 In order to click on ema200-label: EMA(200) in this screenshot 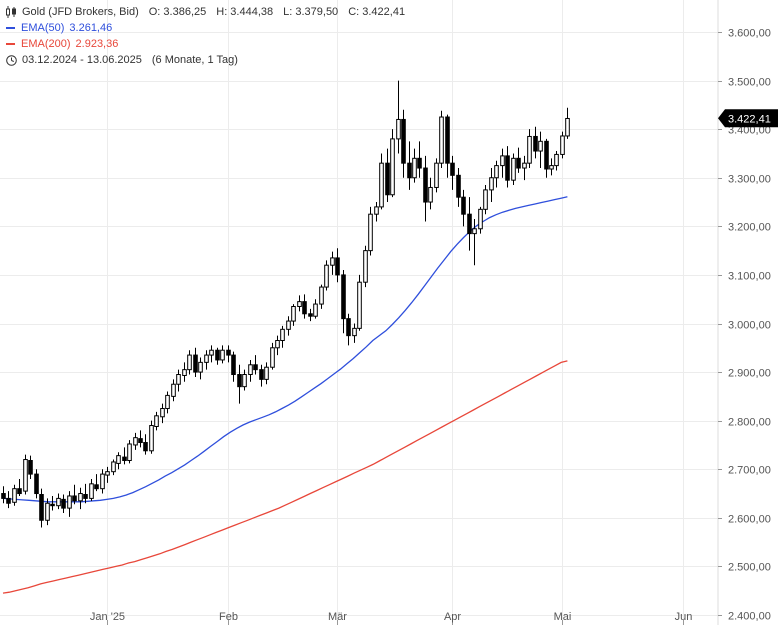, I will do `click(46, 44)`.